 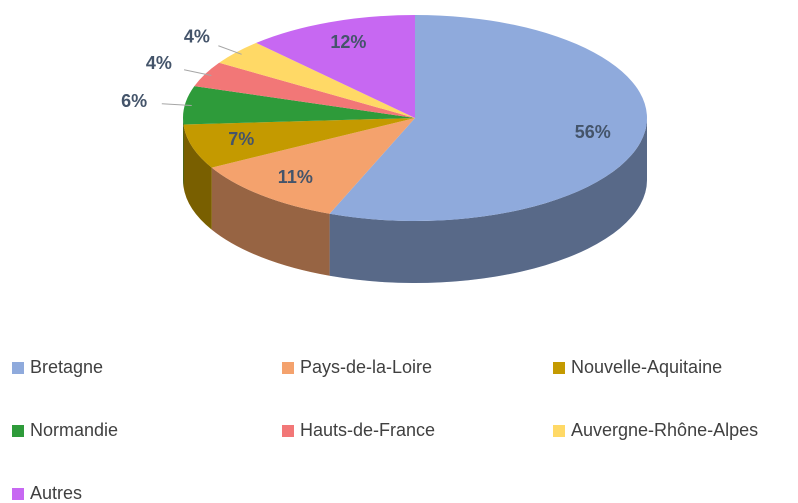 I want to click on legend-label: Pays-de-la-Loire, so click(x=366, y=367).